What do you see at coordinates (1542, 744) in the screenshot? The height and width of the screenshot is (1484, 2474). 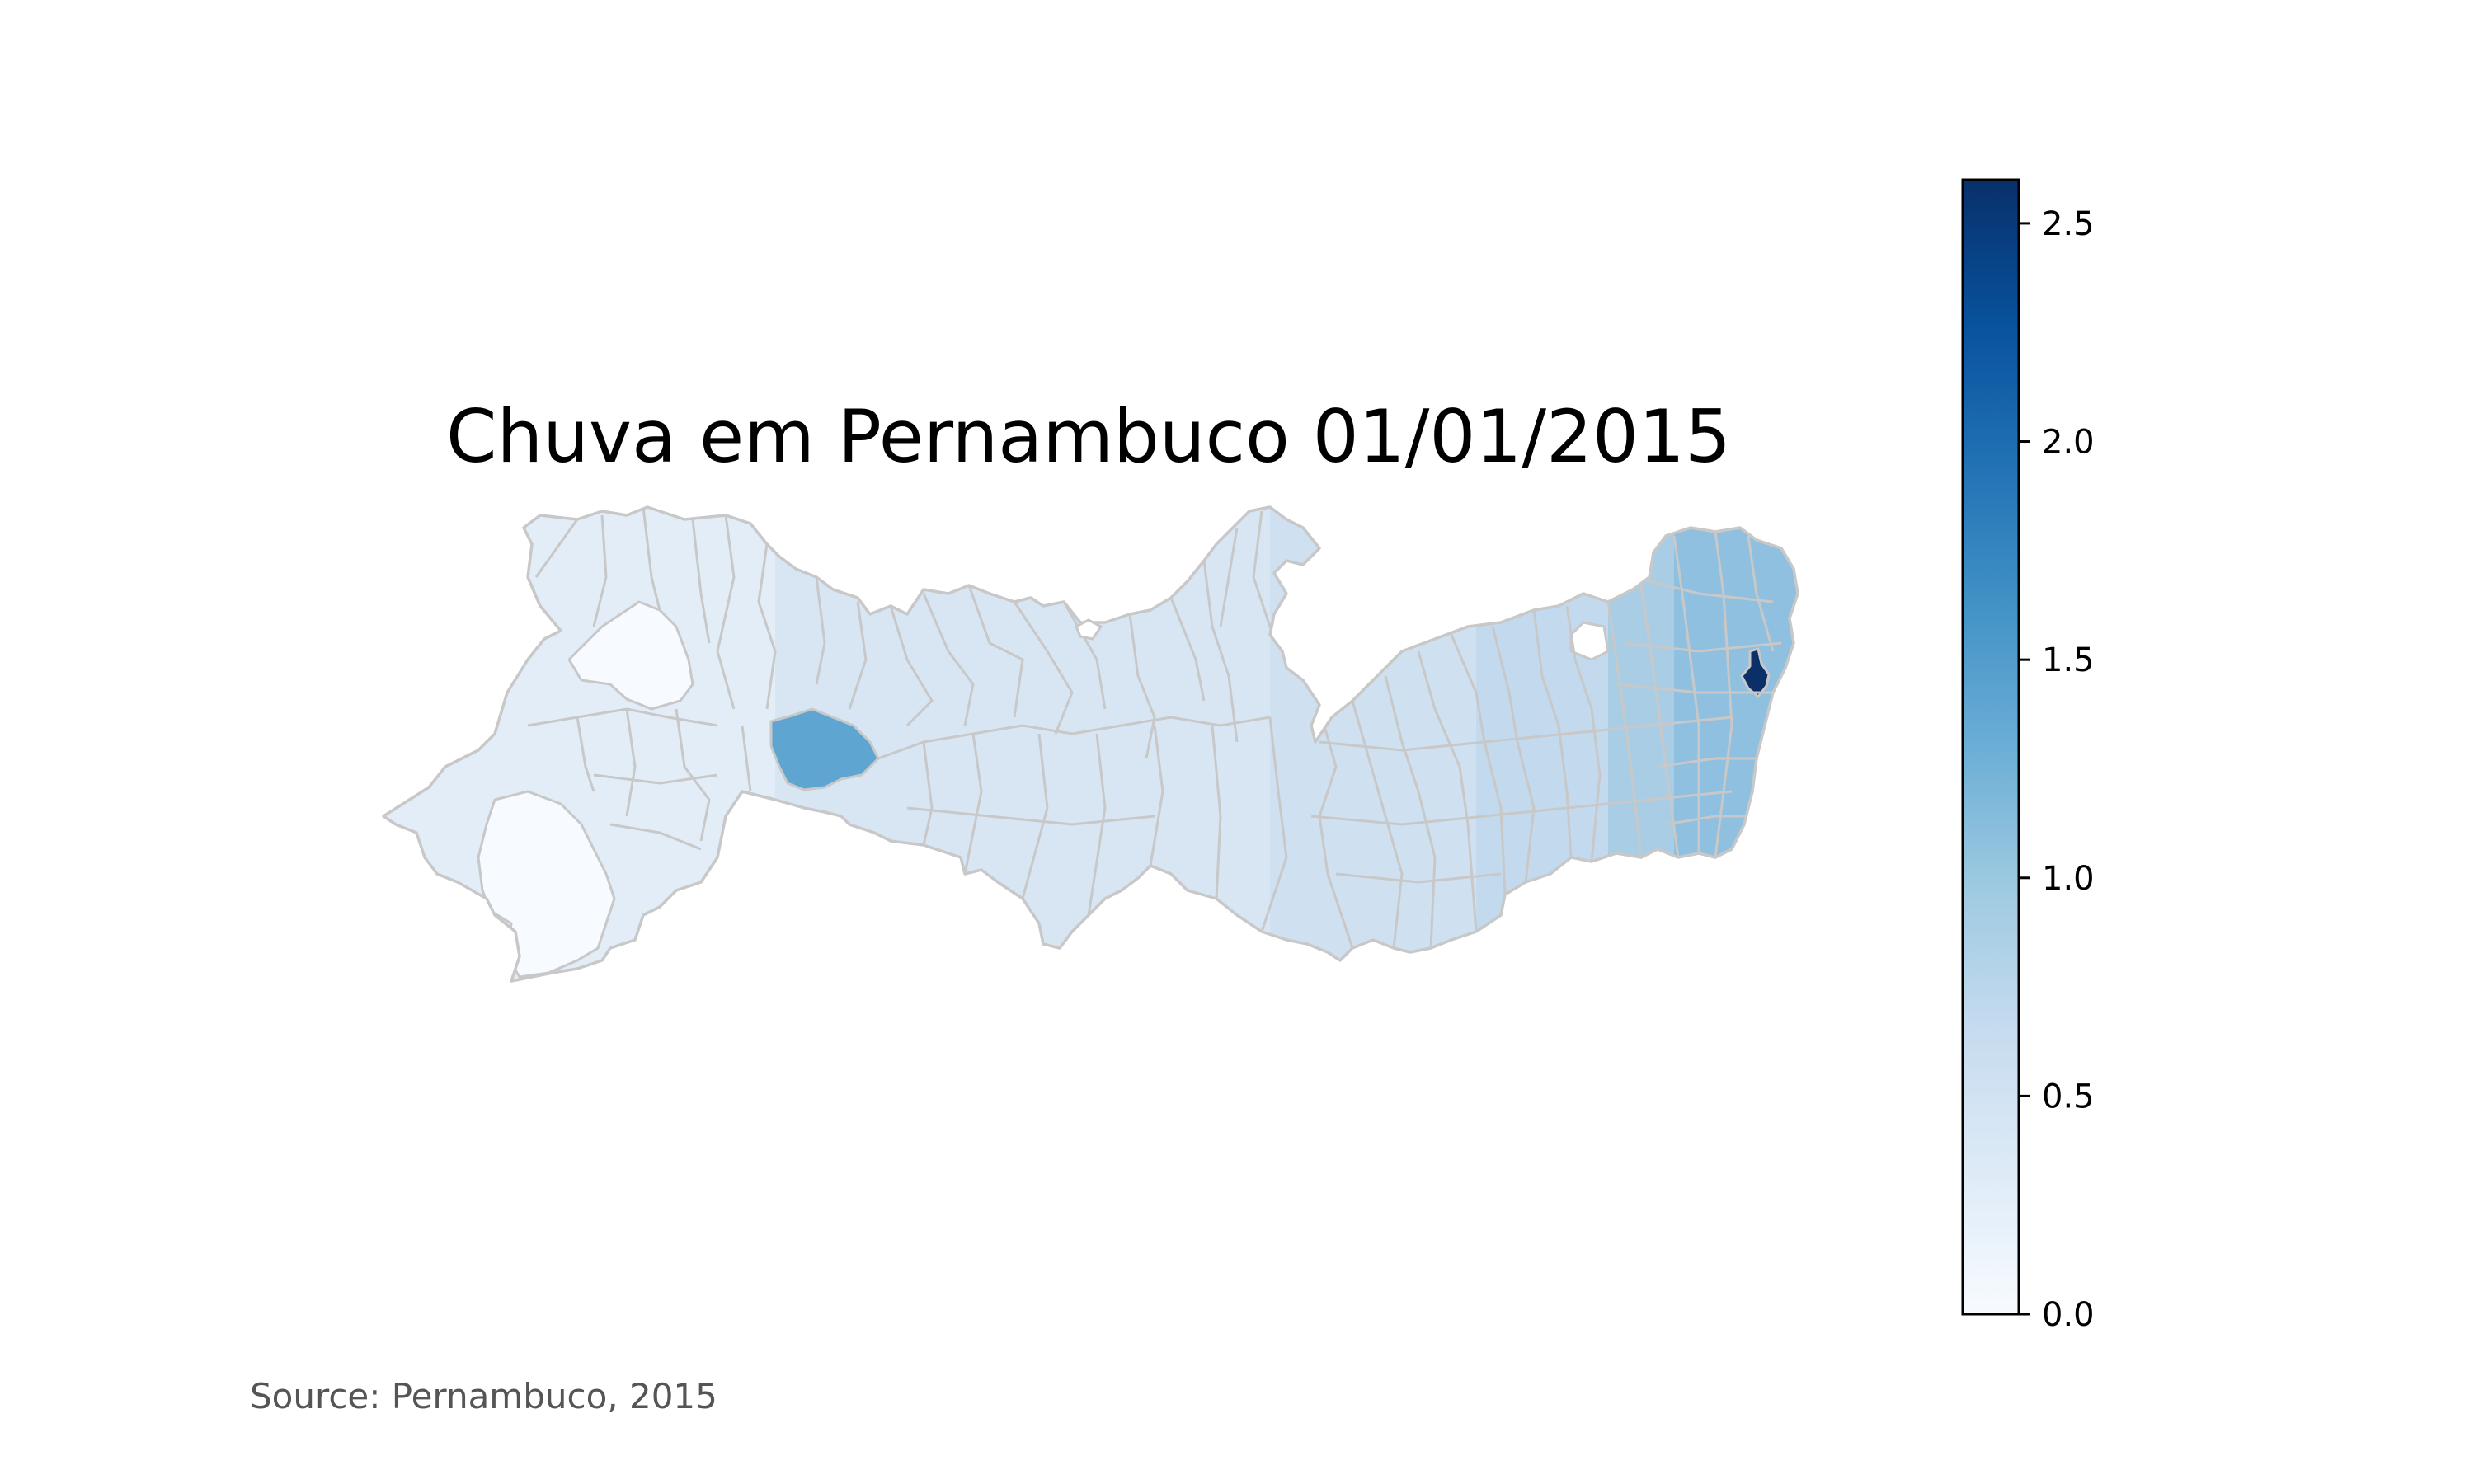 I see `agreste-band` at bounding box center [1542, 744].